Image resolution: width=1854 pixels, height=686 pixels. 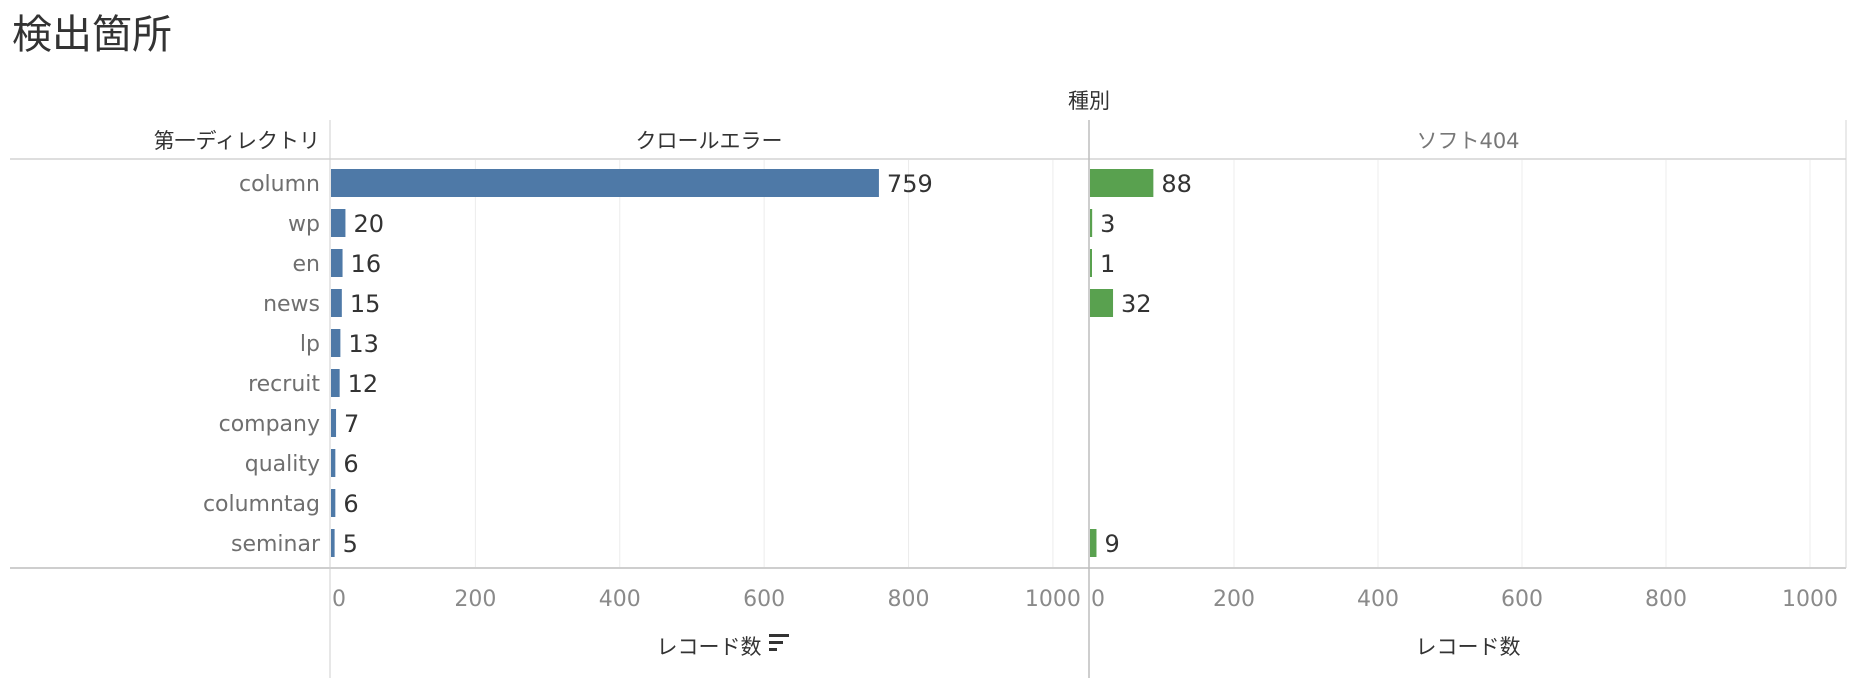 What do you see at coordinates (304, 224) in the screenshot?
I see `category-label: wp` at bounding box center [304, 224].